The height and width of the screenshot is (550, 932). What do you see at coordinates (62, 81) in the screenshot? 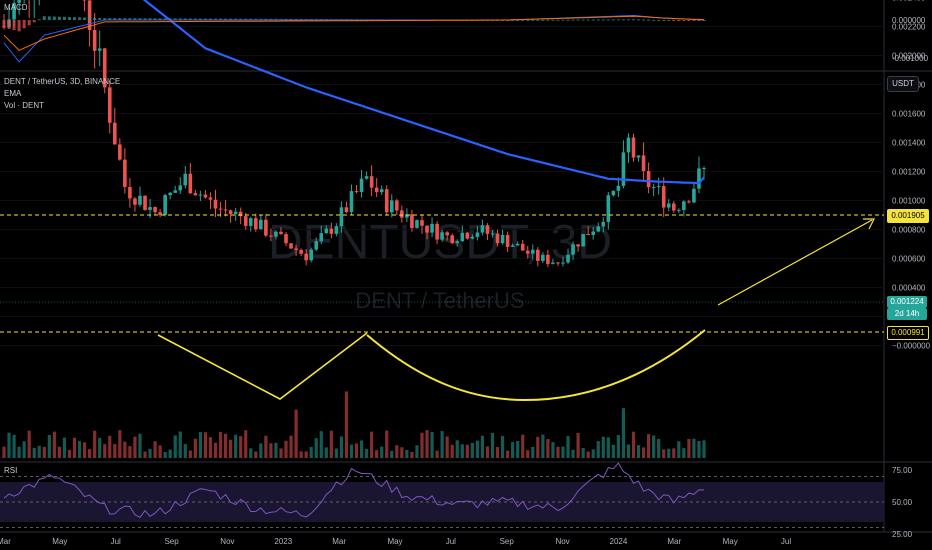
I see `symbol-title: DENT / TetherUS, 3D, BINANCE` at bounding box center [62, 81].